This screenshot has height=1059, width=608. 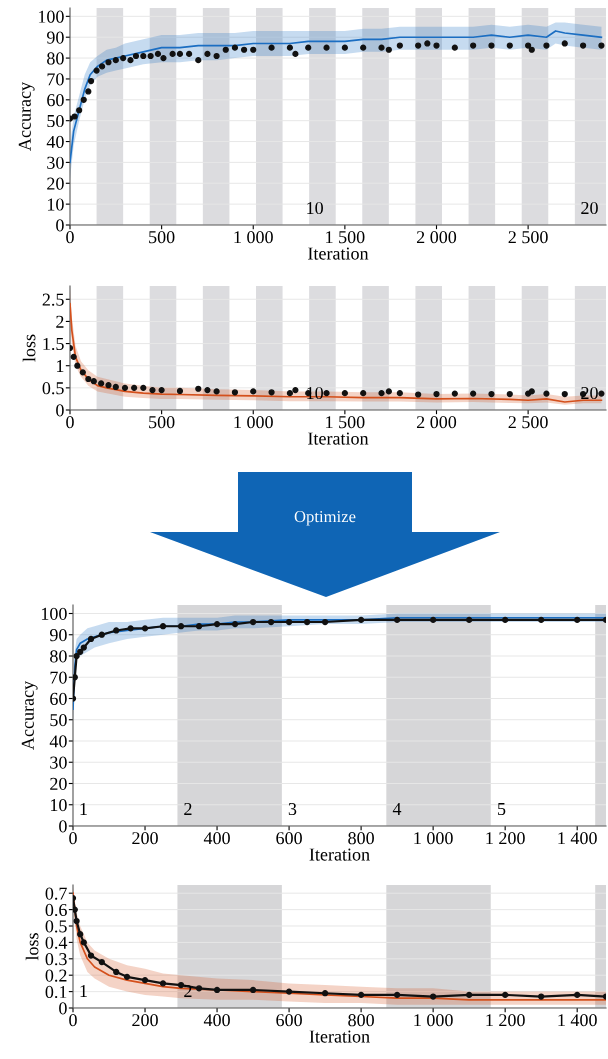 I want to click on y-tick-label: 90, so click(x=58, y=635).